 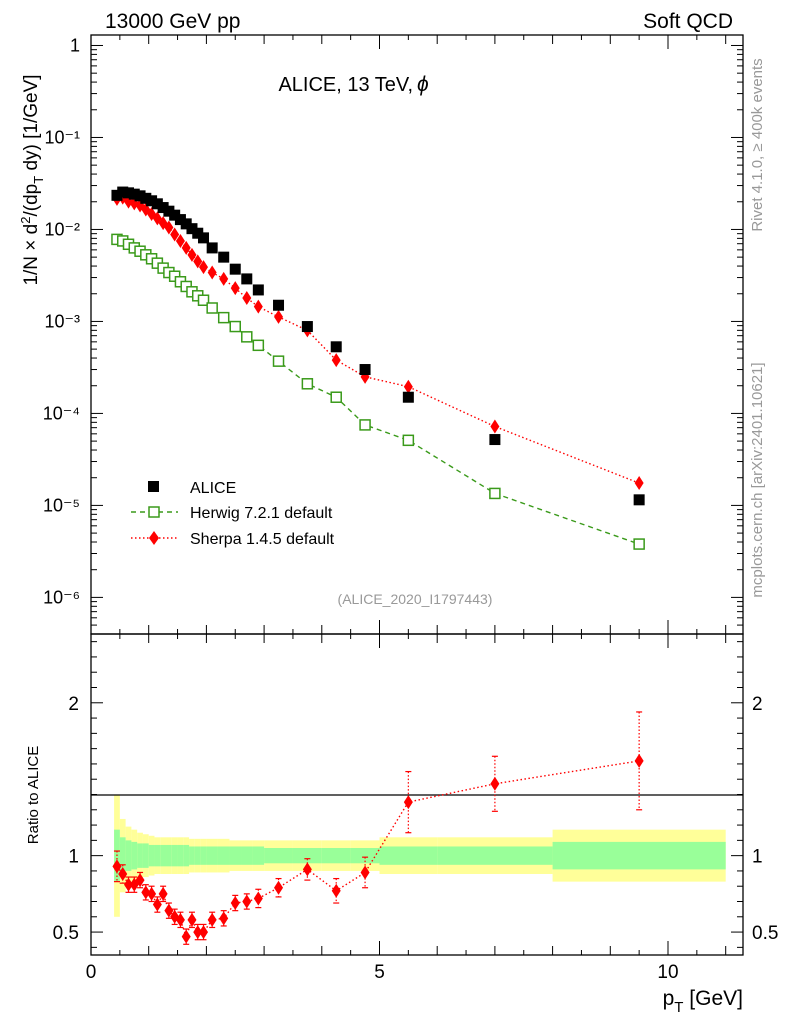 What do you see at coordinates (703, 1001) in the screenshot?
I see `x-axis-label: pT [GeV]` at bounding box center [703, 1001].